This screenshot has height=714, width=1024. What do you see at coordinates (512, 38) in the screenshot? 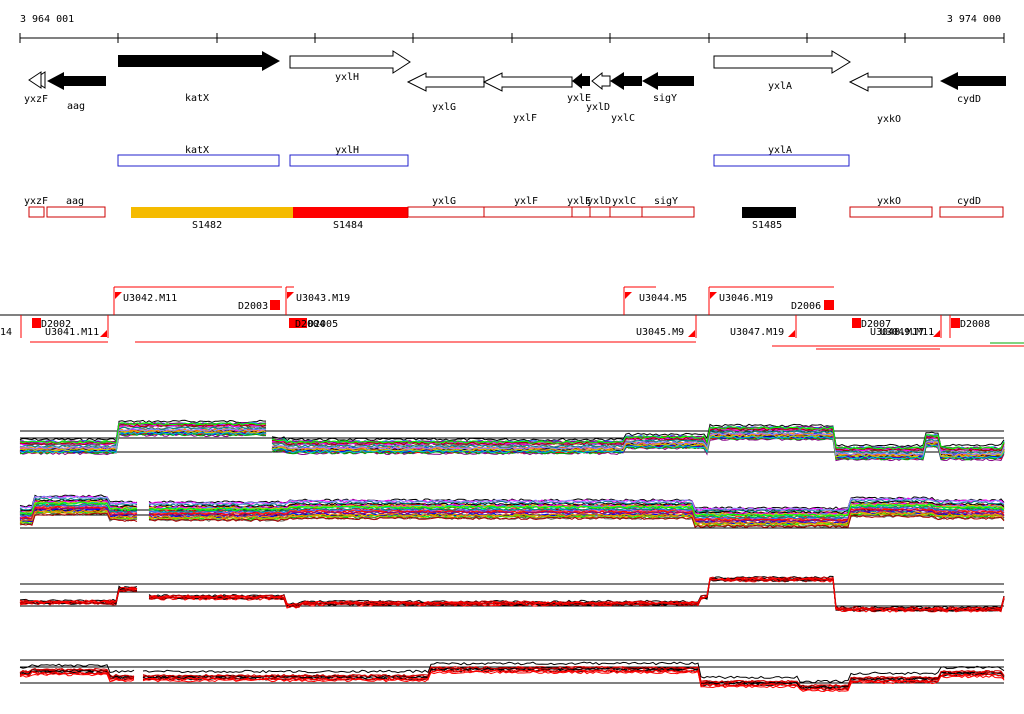
I see `ruler-ticks` at bounding box center [512, 38].